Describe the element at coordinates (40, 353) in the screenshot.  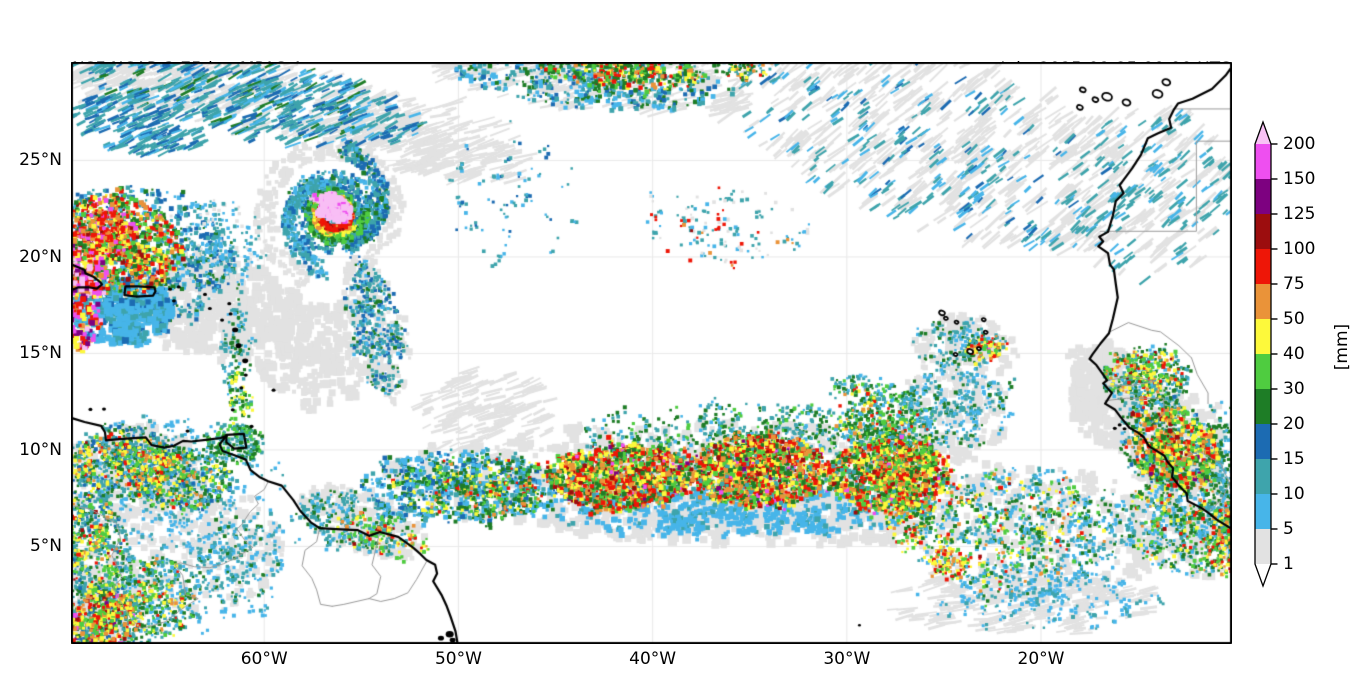
I see `y-axis-tick-label: 15°N` at that location.